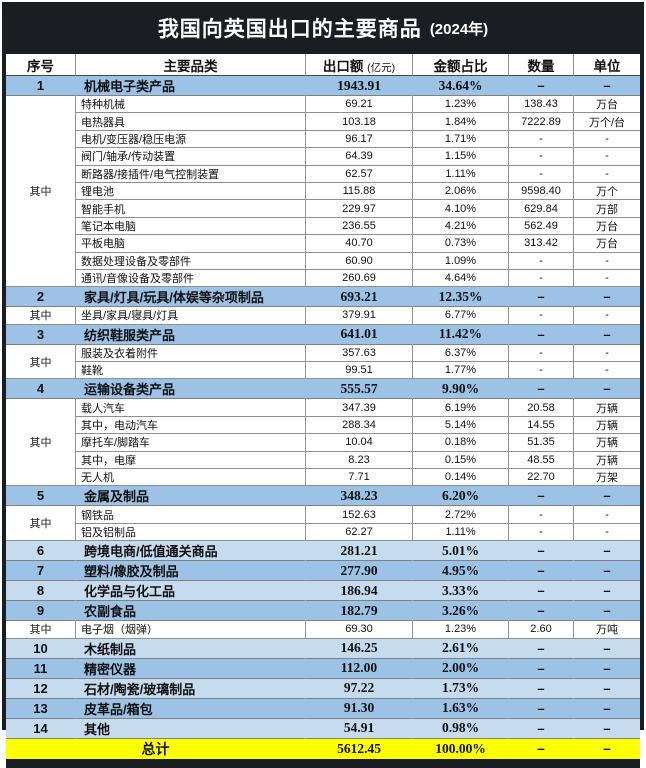 The image size is (646, 768). I want to click on sub-item-row: 智能手机 229.97 4.10% 629.84 万部, so click(323, 209).